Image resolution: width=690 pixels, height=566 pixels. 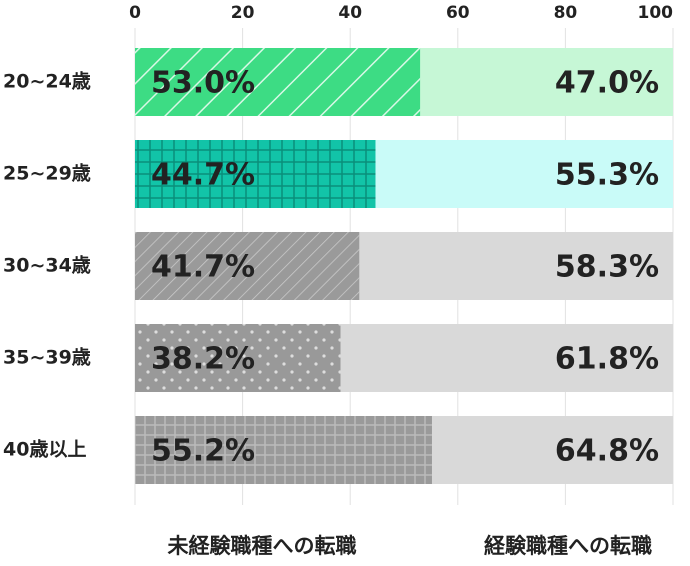 I want to click on x-tick-label: 0, so click(x=135, y=13).